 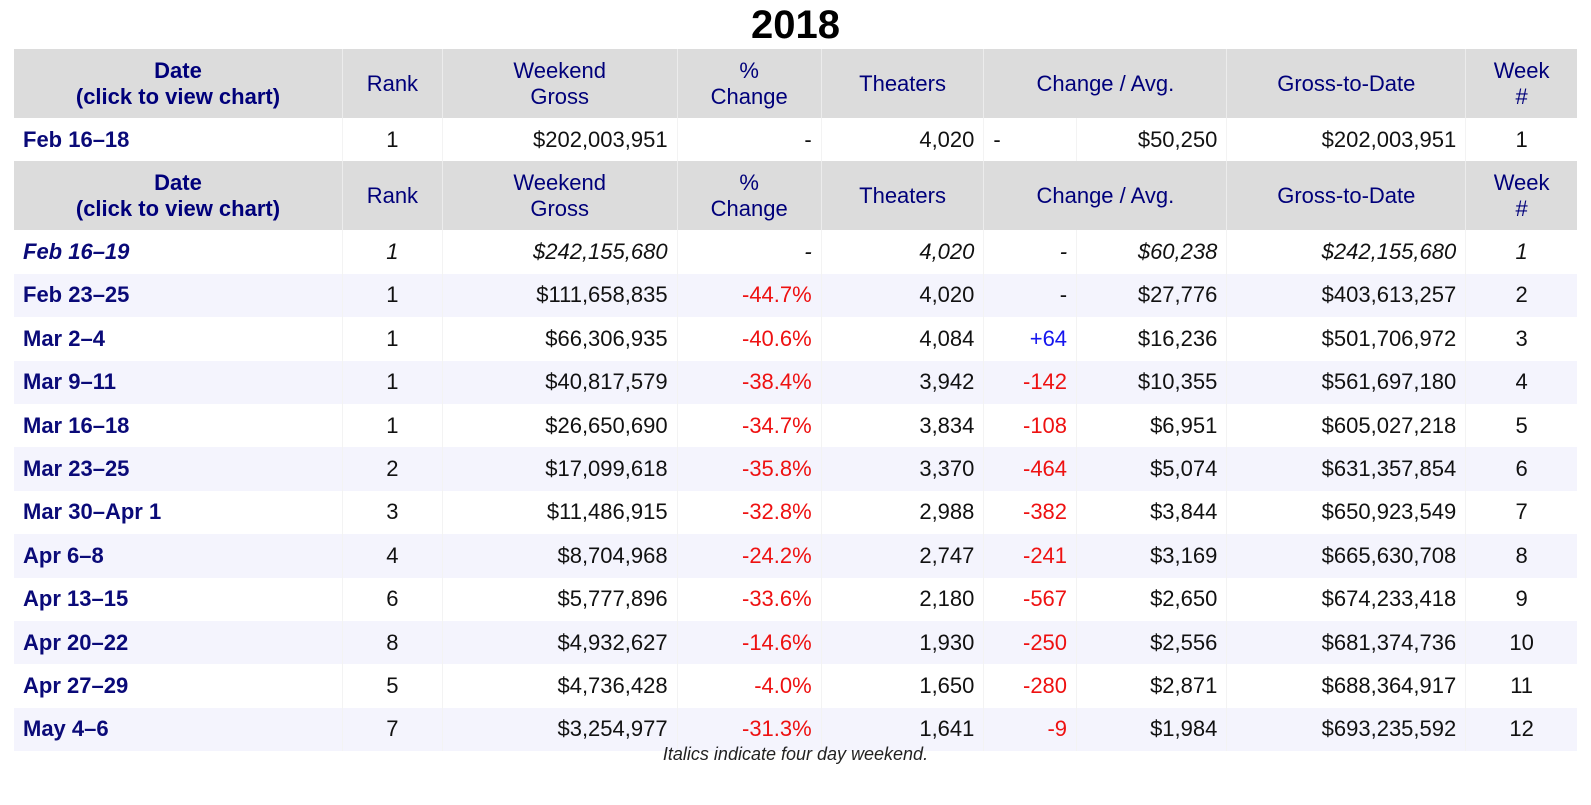 I want to click on week-cell: 1, so click(x=1521, y=140).